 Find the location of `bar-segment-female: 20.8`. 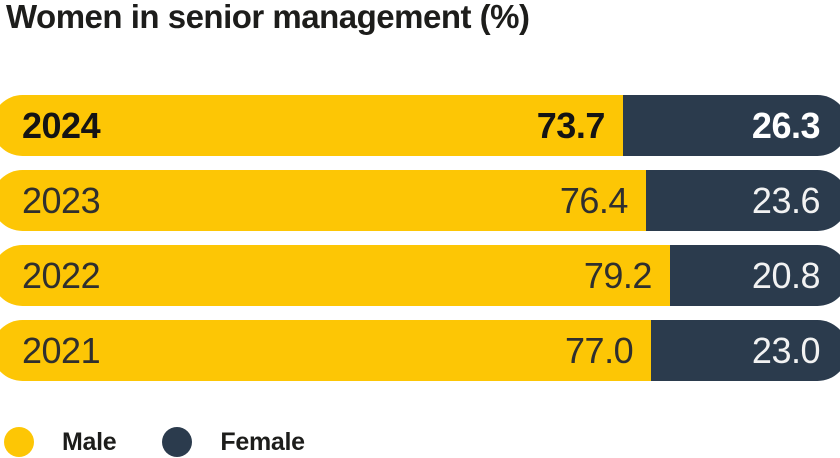

bar-segment-female: 20.8 is located at coordinates (754, 275).